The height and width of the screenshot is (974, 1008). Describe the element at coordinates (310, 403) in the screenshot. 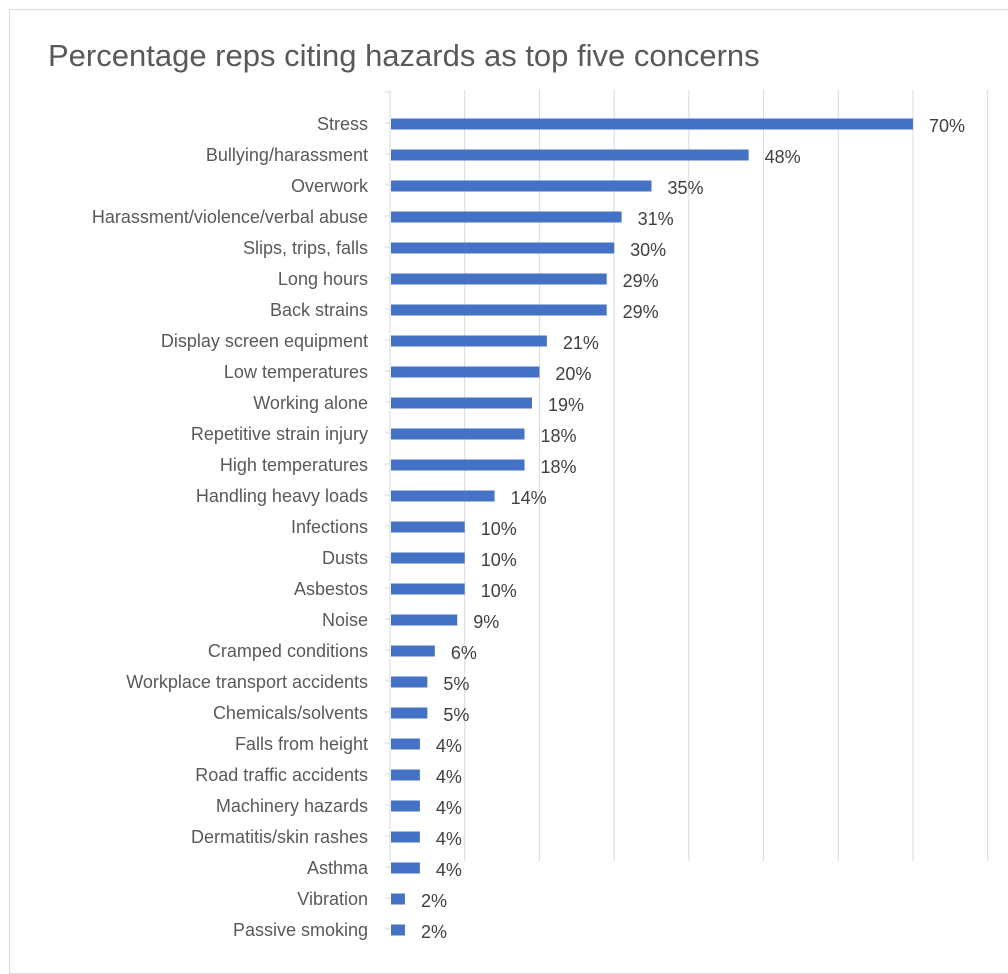

I see `category-label: Working alone` at that location.